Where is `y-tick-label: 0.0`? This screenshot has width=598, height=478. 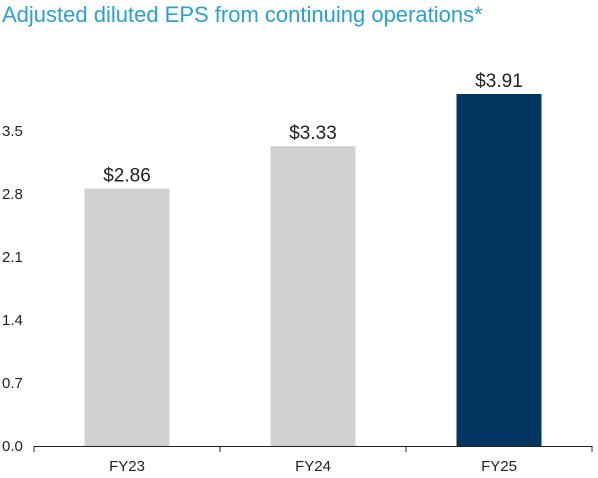 y-tick-label: 0.0 is located at coordinates (12, 446).